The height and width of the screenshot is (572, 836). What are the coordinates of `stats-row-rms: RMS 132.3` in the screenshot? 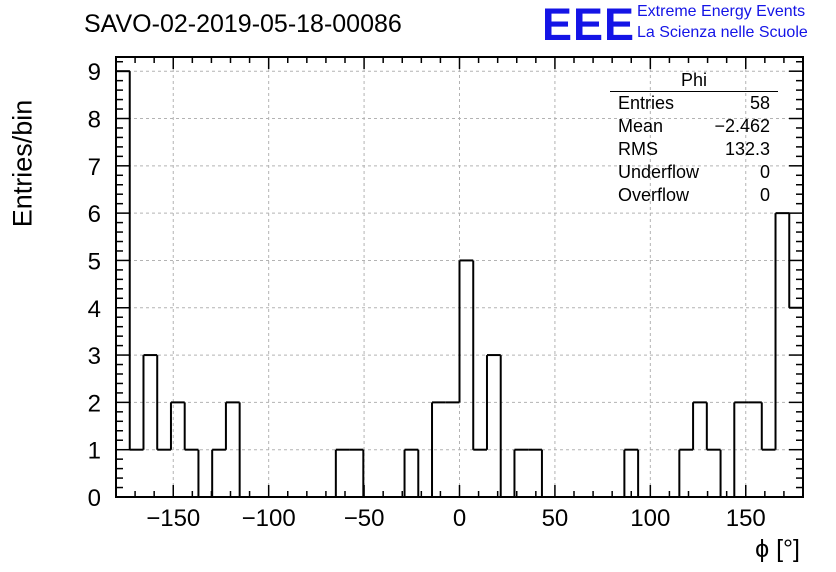 It's located at (694, 149).